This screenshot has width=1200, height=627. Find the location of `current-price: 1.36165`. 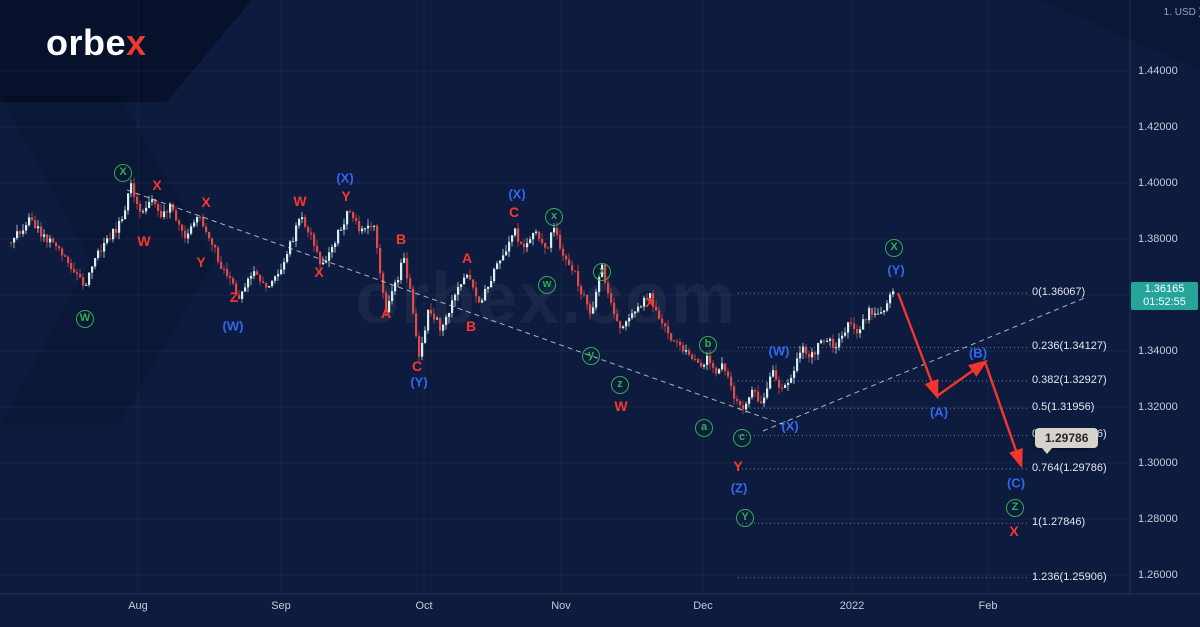

current-price: 1.36165 is located at coordinates (1164, 289).